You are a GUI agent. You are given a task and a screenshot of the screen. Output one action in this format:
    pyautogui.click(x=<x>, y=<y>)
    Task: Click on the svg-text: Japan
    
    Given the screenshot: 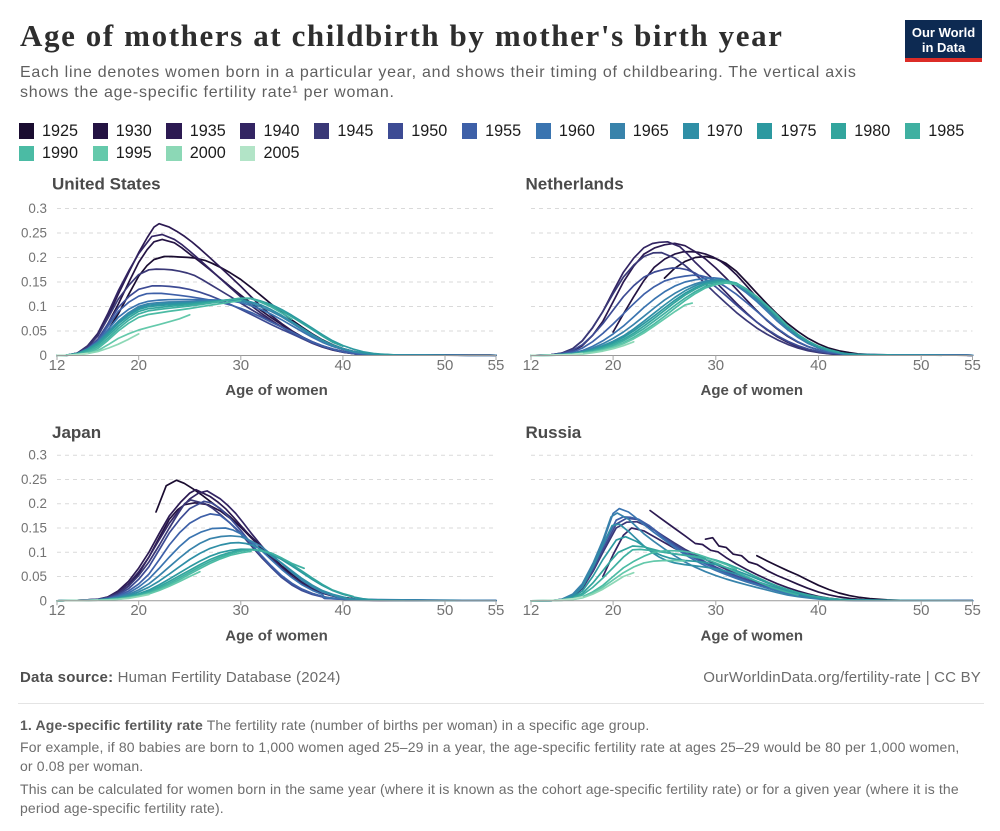 What is the action you would take?
    pyautogui.click(x=76, y=432)
    